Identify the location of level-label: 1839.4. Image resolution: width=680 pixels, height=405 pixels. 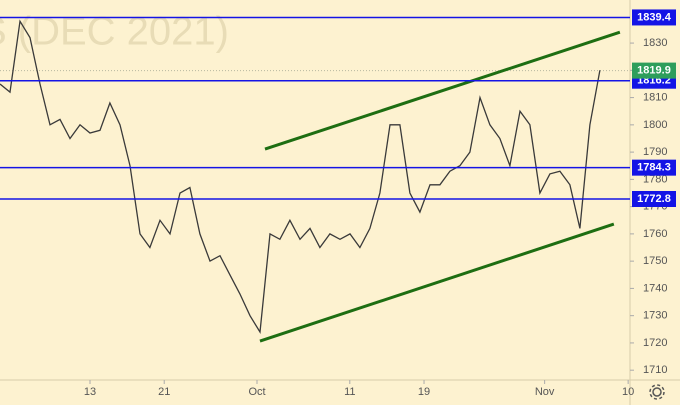
(654, 17).